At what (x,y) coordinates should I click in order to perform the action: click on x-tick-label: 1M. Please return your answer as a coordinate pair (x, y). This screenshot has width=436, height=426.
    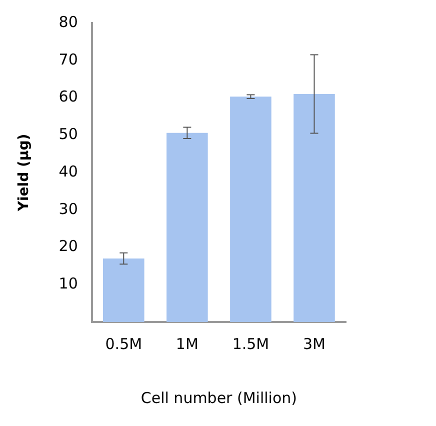
    Looking at the image, I should click on (187, 343).